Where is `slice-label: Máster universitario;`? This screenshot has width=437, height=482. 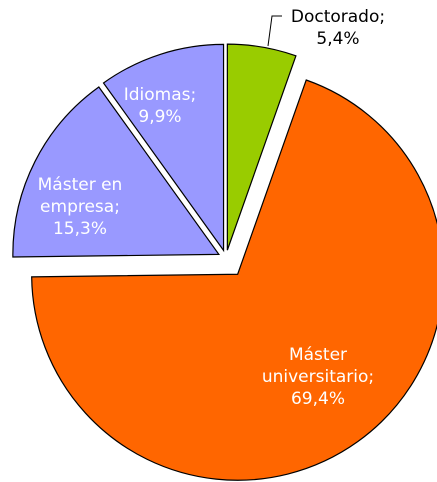 slice-label: Máster universitario; is located at coordinates (318, 366).